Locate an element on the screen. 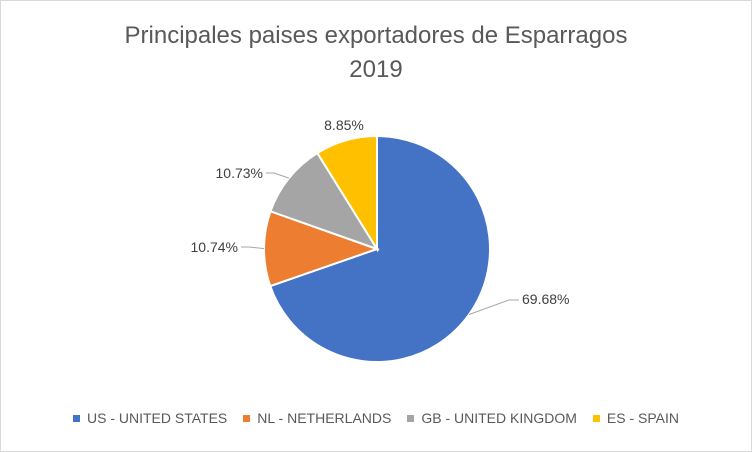 This screenshot has width=752, height=452. legend-swatch-nl is located at coordinates (247, 418).